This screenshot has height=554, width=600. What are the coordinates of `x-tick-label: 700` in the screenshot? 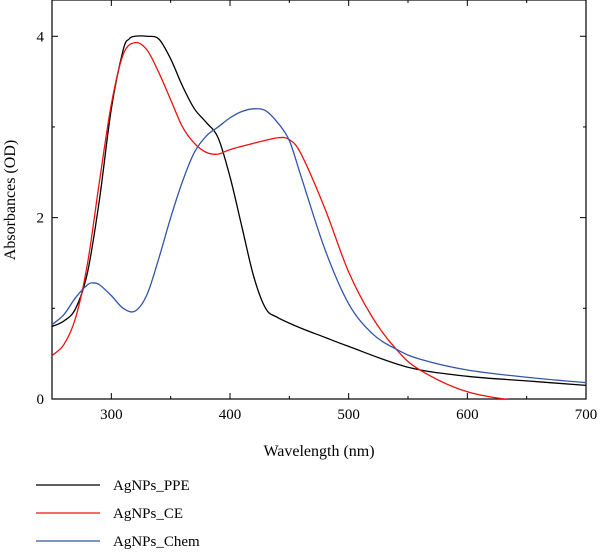 It's located at (586, 415).